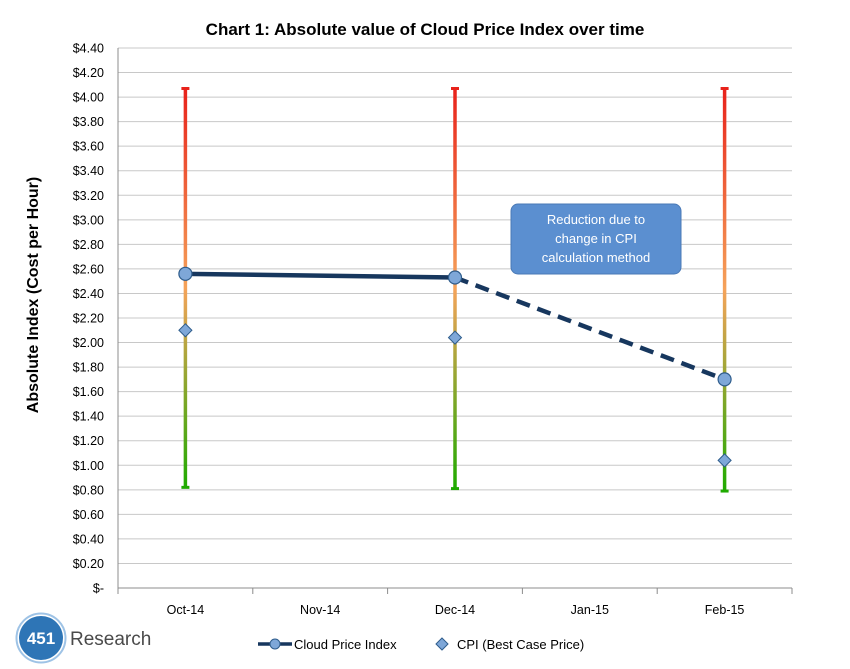  I want to click on 451-research-logo: 451 Research, so click(83, 638).